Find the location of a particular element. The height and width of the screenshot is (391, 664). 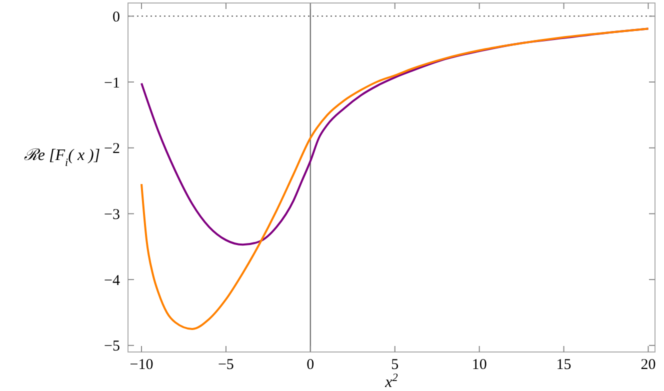

y-axis-title: ℛe [F$_{i}$( x )] is located at coordinates (62, 158).